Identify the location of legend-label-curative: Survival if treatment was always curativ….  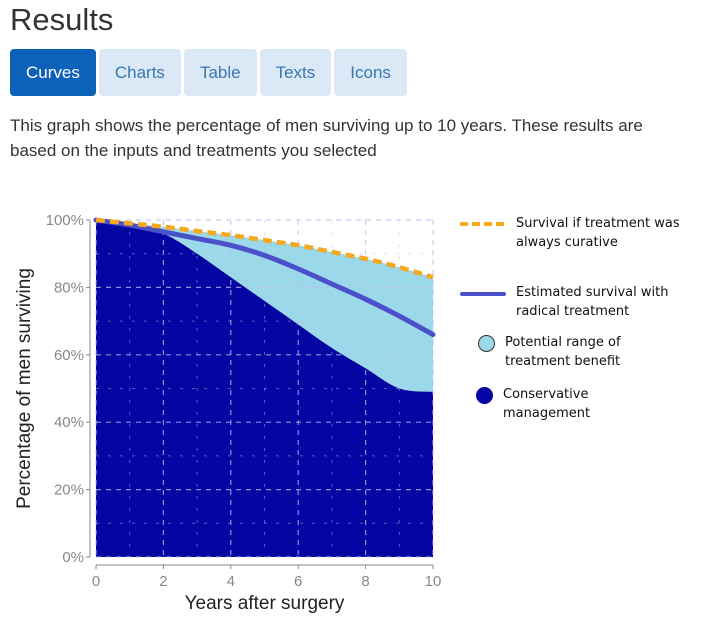
(598, 233).